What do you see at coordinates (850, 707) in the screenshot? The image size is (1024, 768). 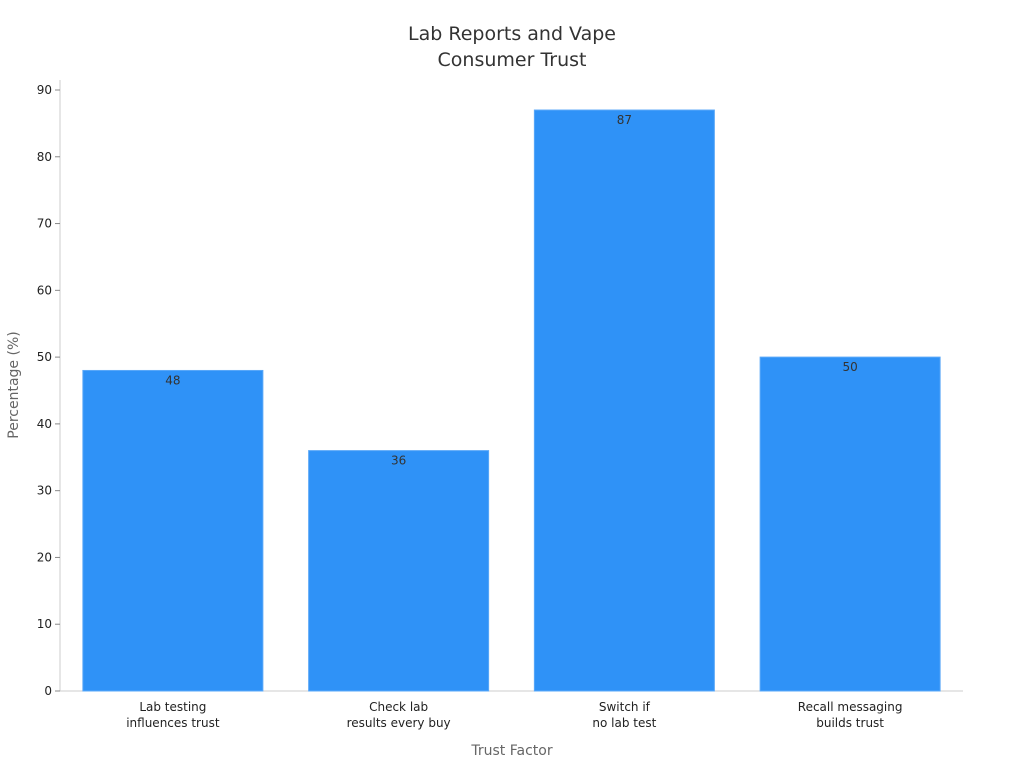 I see `x-tick-label: Recall messaging` at bounding box center [850, 707].